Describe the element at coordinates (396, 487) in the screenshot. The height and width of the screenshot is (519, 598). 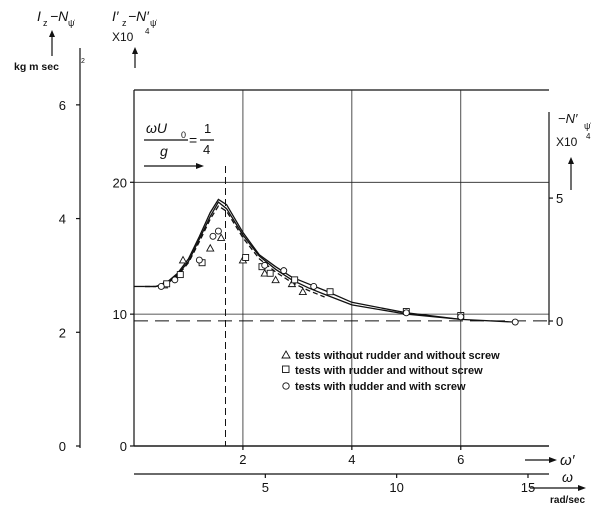
I see `x-dim-tick-label-10: 10` at that location.